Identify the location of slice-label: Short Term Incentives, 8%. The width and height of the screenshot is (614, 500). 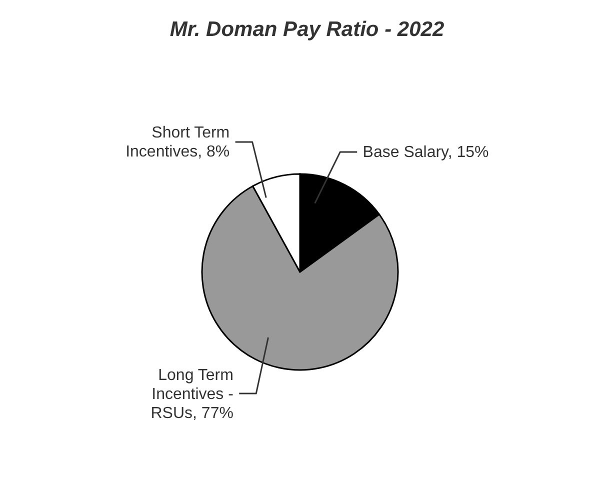
(178, 142).